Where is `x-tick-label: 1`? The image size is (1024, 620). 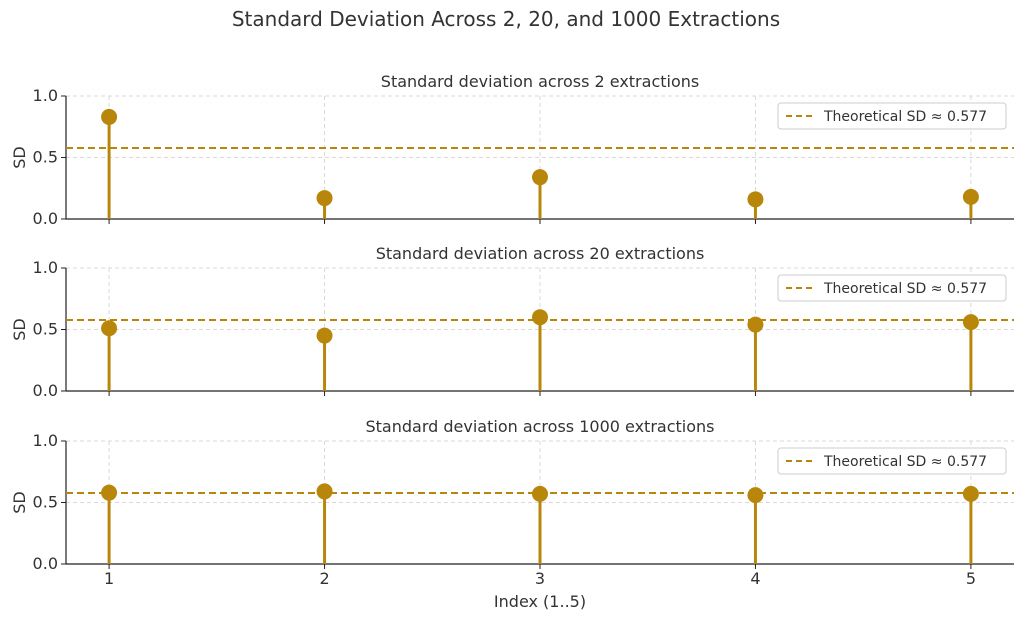
x-tick-label: 1 is located at coordinates (109, 578).